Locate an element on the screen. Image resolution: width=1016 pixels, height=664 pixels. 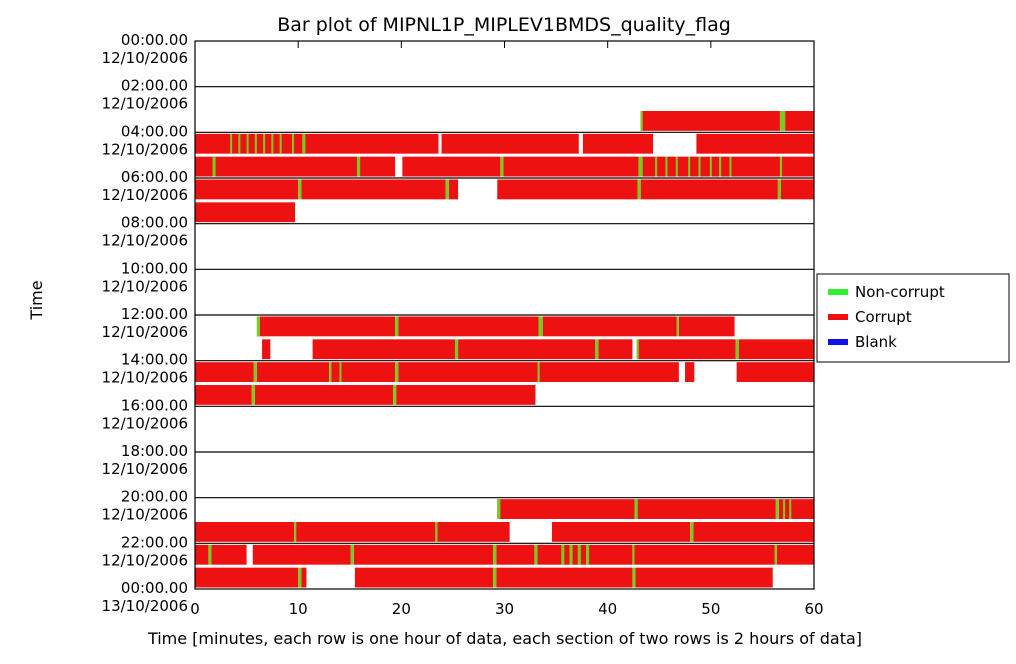
x-tick-label: 30 is located at coordinates (504, 609).